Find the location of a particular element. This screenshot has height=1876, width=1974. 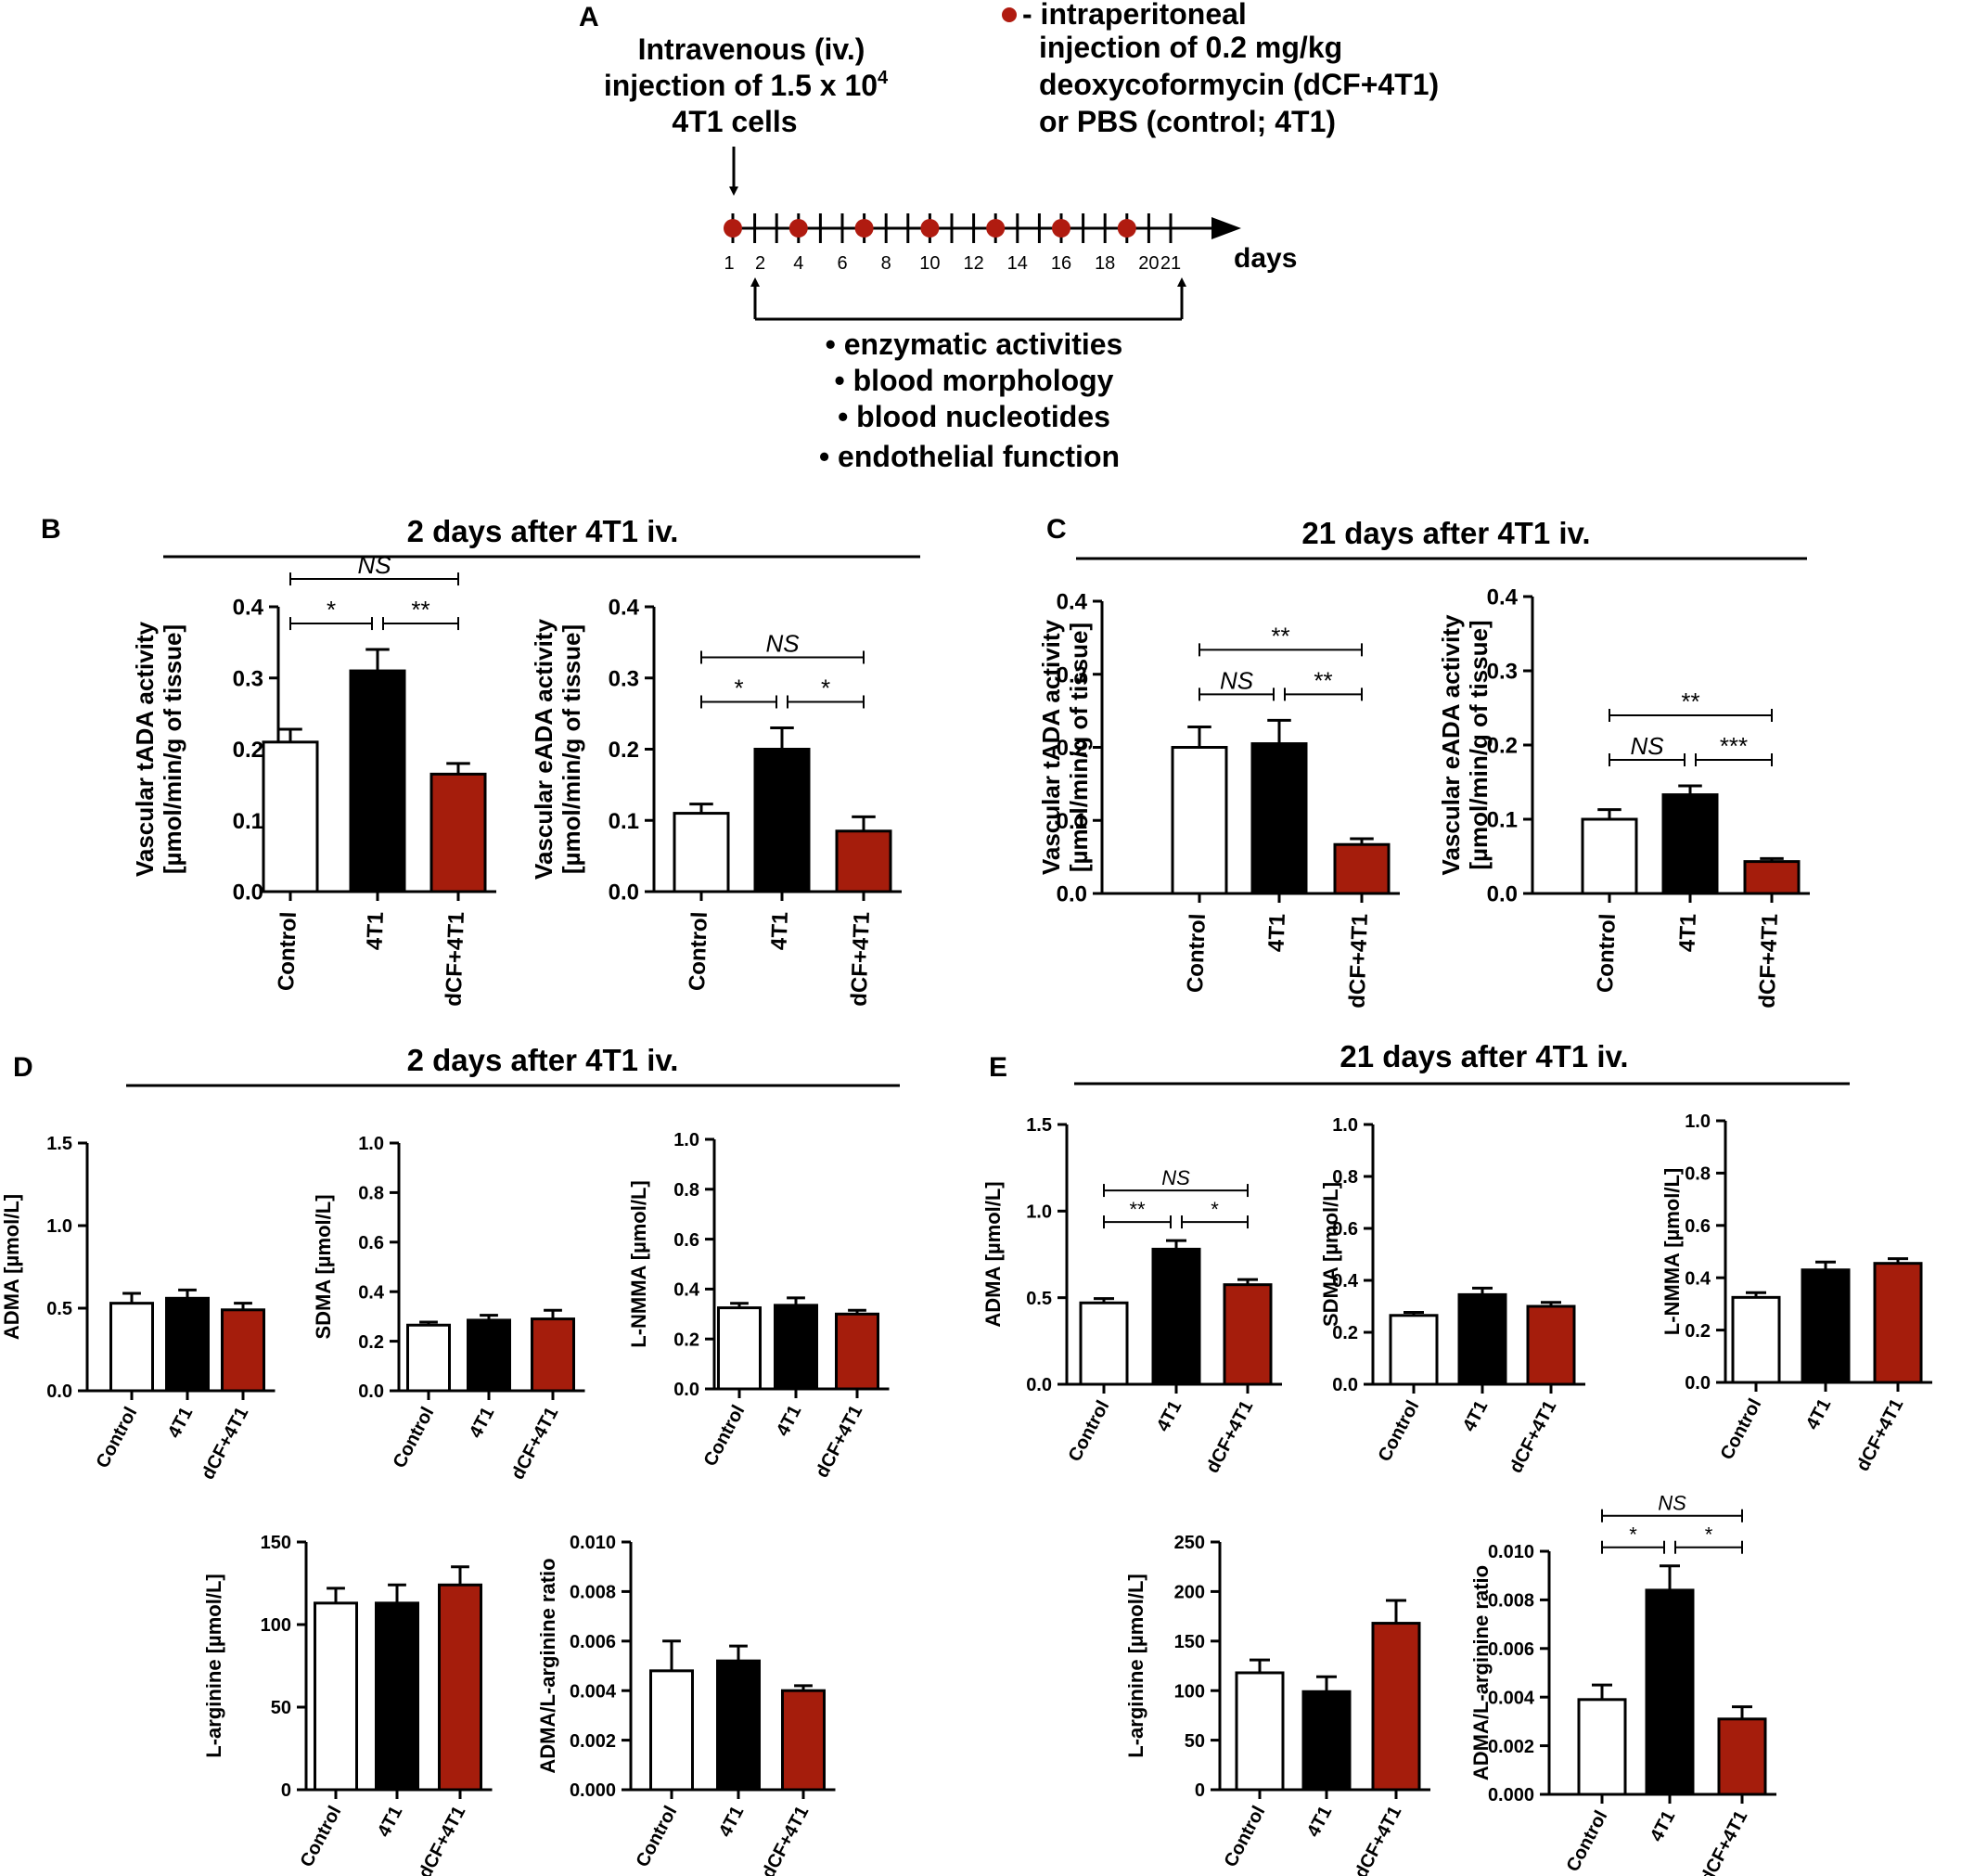

ip-line-2: injection of 0.2 mg/kg is located at coordinates (1190, 47).